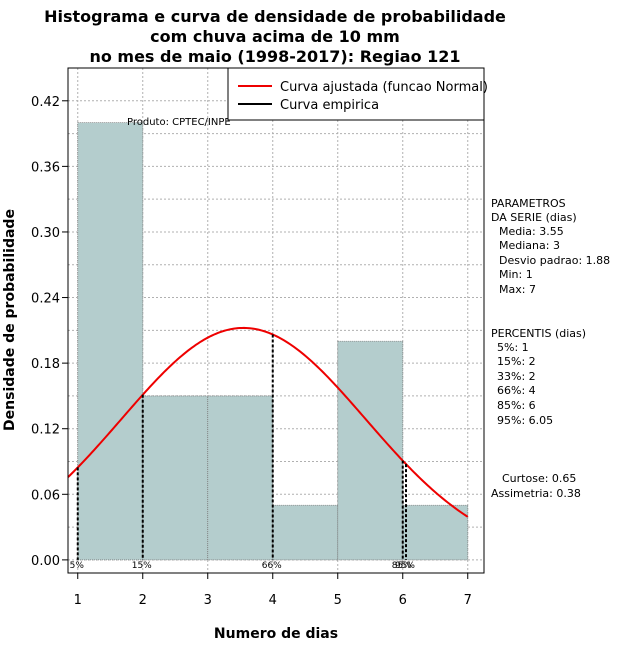 This screenshot has width=640, height=660. Describe the element at coordinates (45, 430) in the screenshot. I see `y-tick-label-0.12: 0.12` at that location.